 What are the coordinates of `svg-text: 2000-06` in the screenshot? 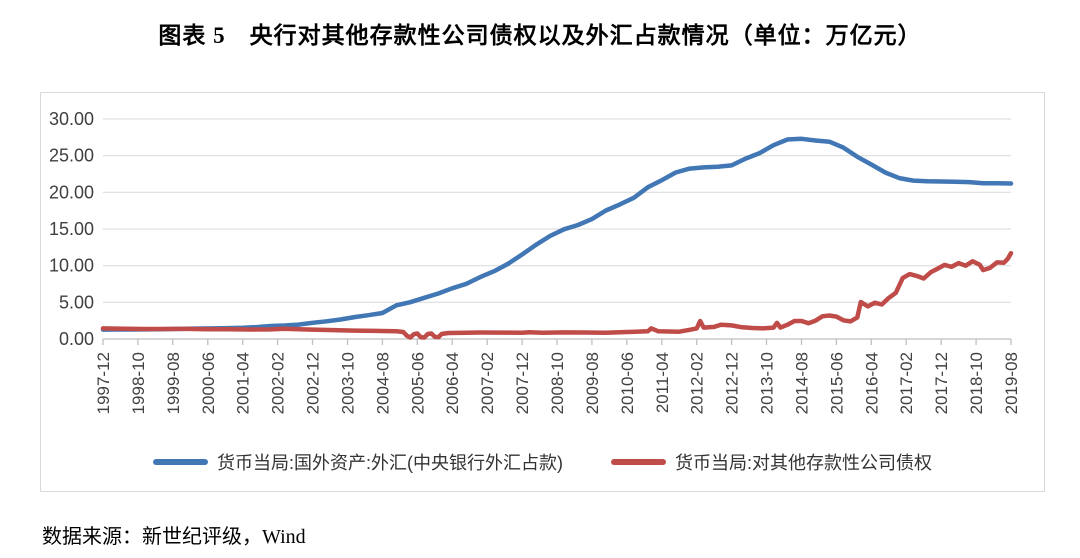 It's located at (208, 383).